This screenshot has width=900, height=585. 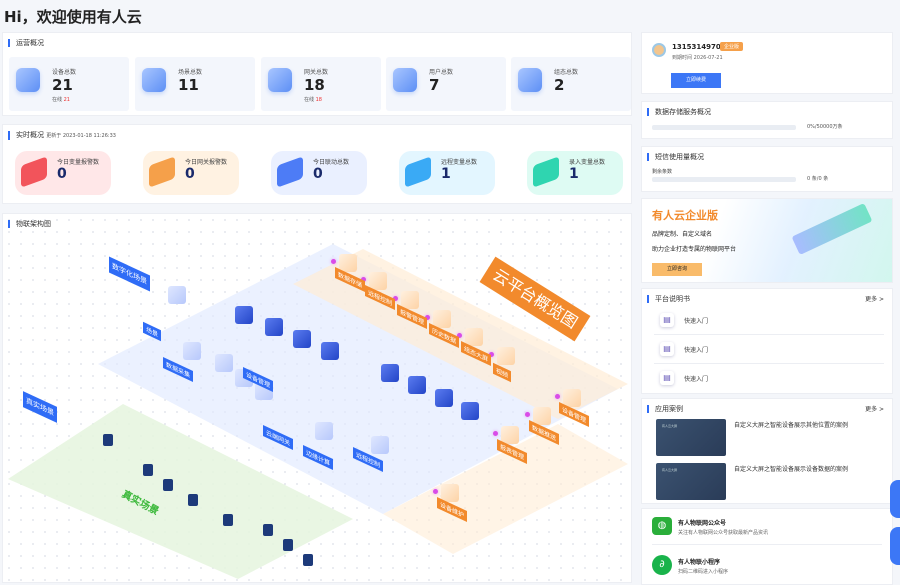 What do you see at coordinates (530, 80) in the screenshot?
I see `config-icon` at bounding box center [530, 80].